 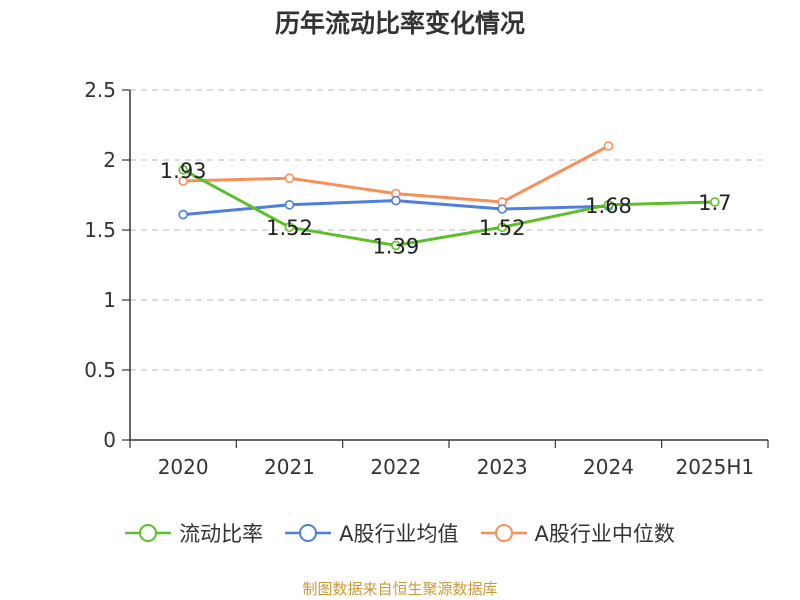 What do you see at coordinates (100, 90) in the screenshot?
I see `y-tick-label: 2.5` at bounding box center [100, 90].